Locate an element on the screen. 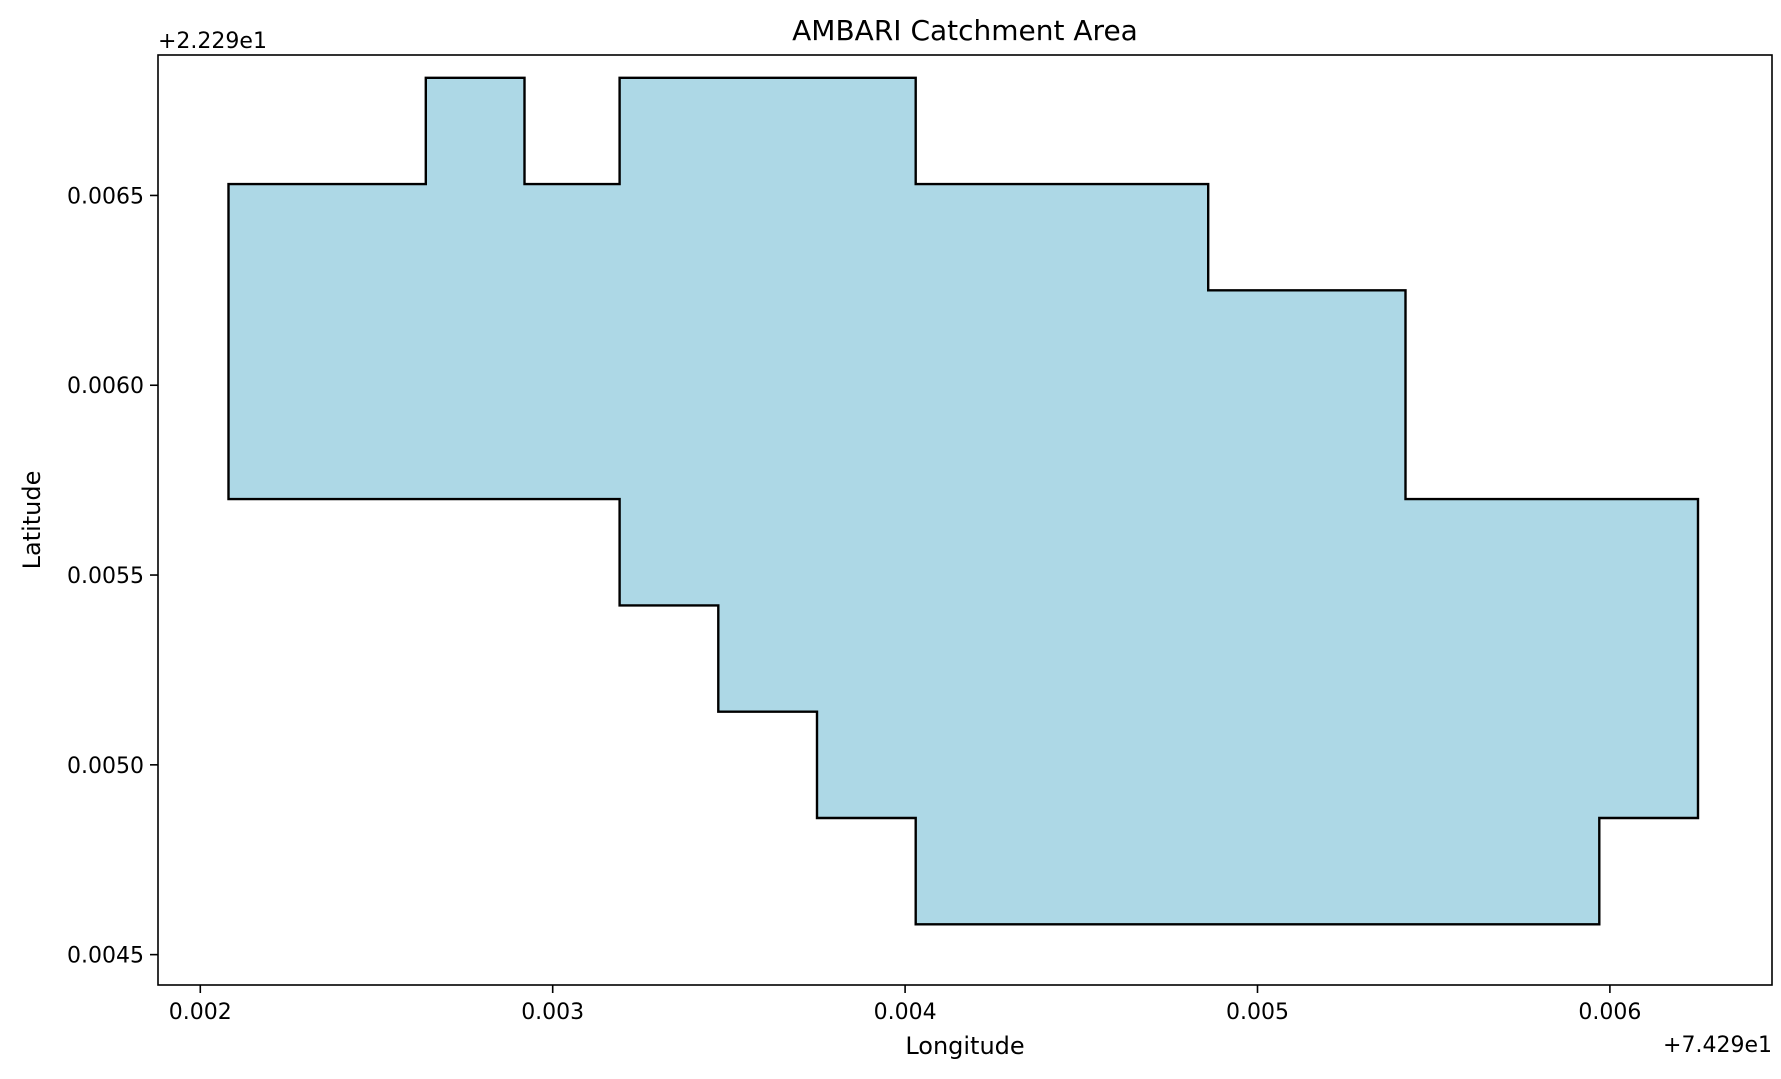 This screenshot has height=1079, width=1781. y-tick-label: 0.0065 is located at coordinates (105, 196).